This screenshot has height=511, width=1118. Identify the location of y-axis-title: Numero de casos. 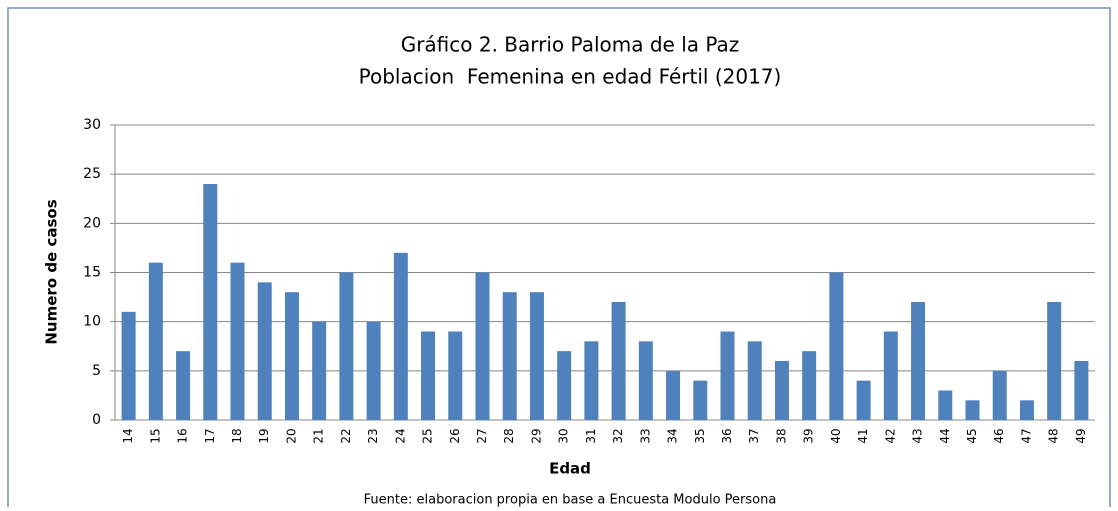
(52, 271).